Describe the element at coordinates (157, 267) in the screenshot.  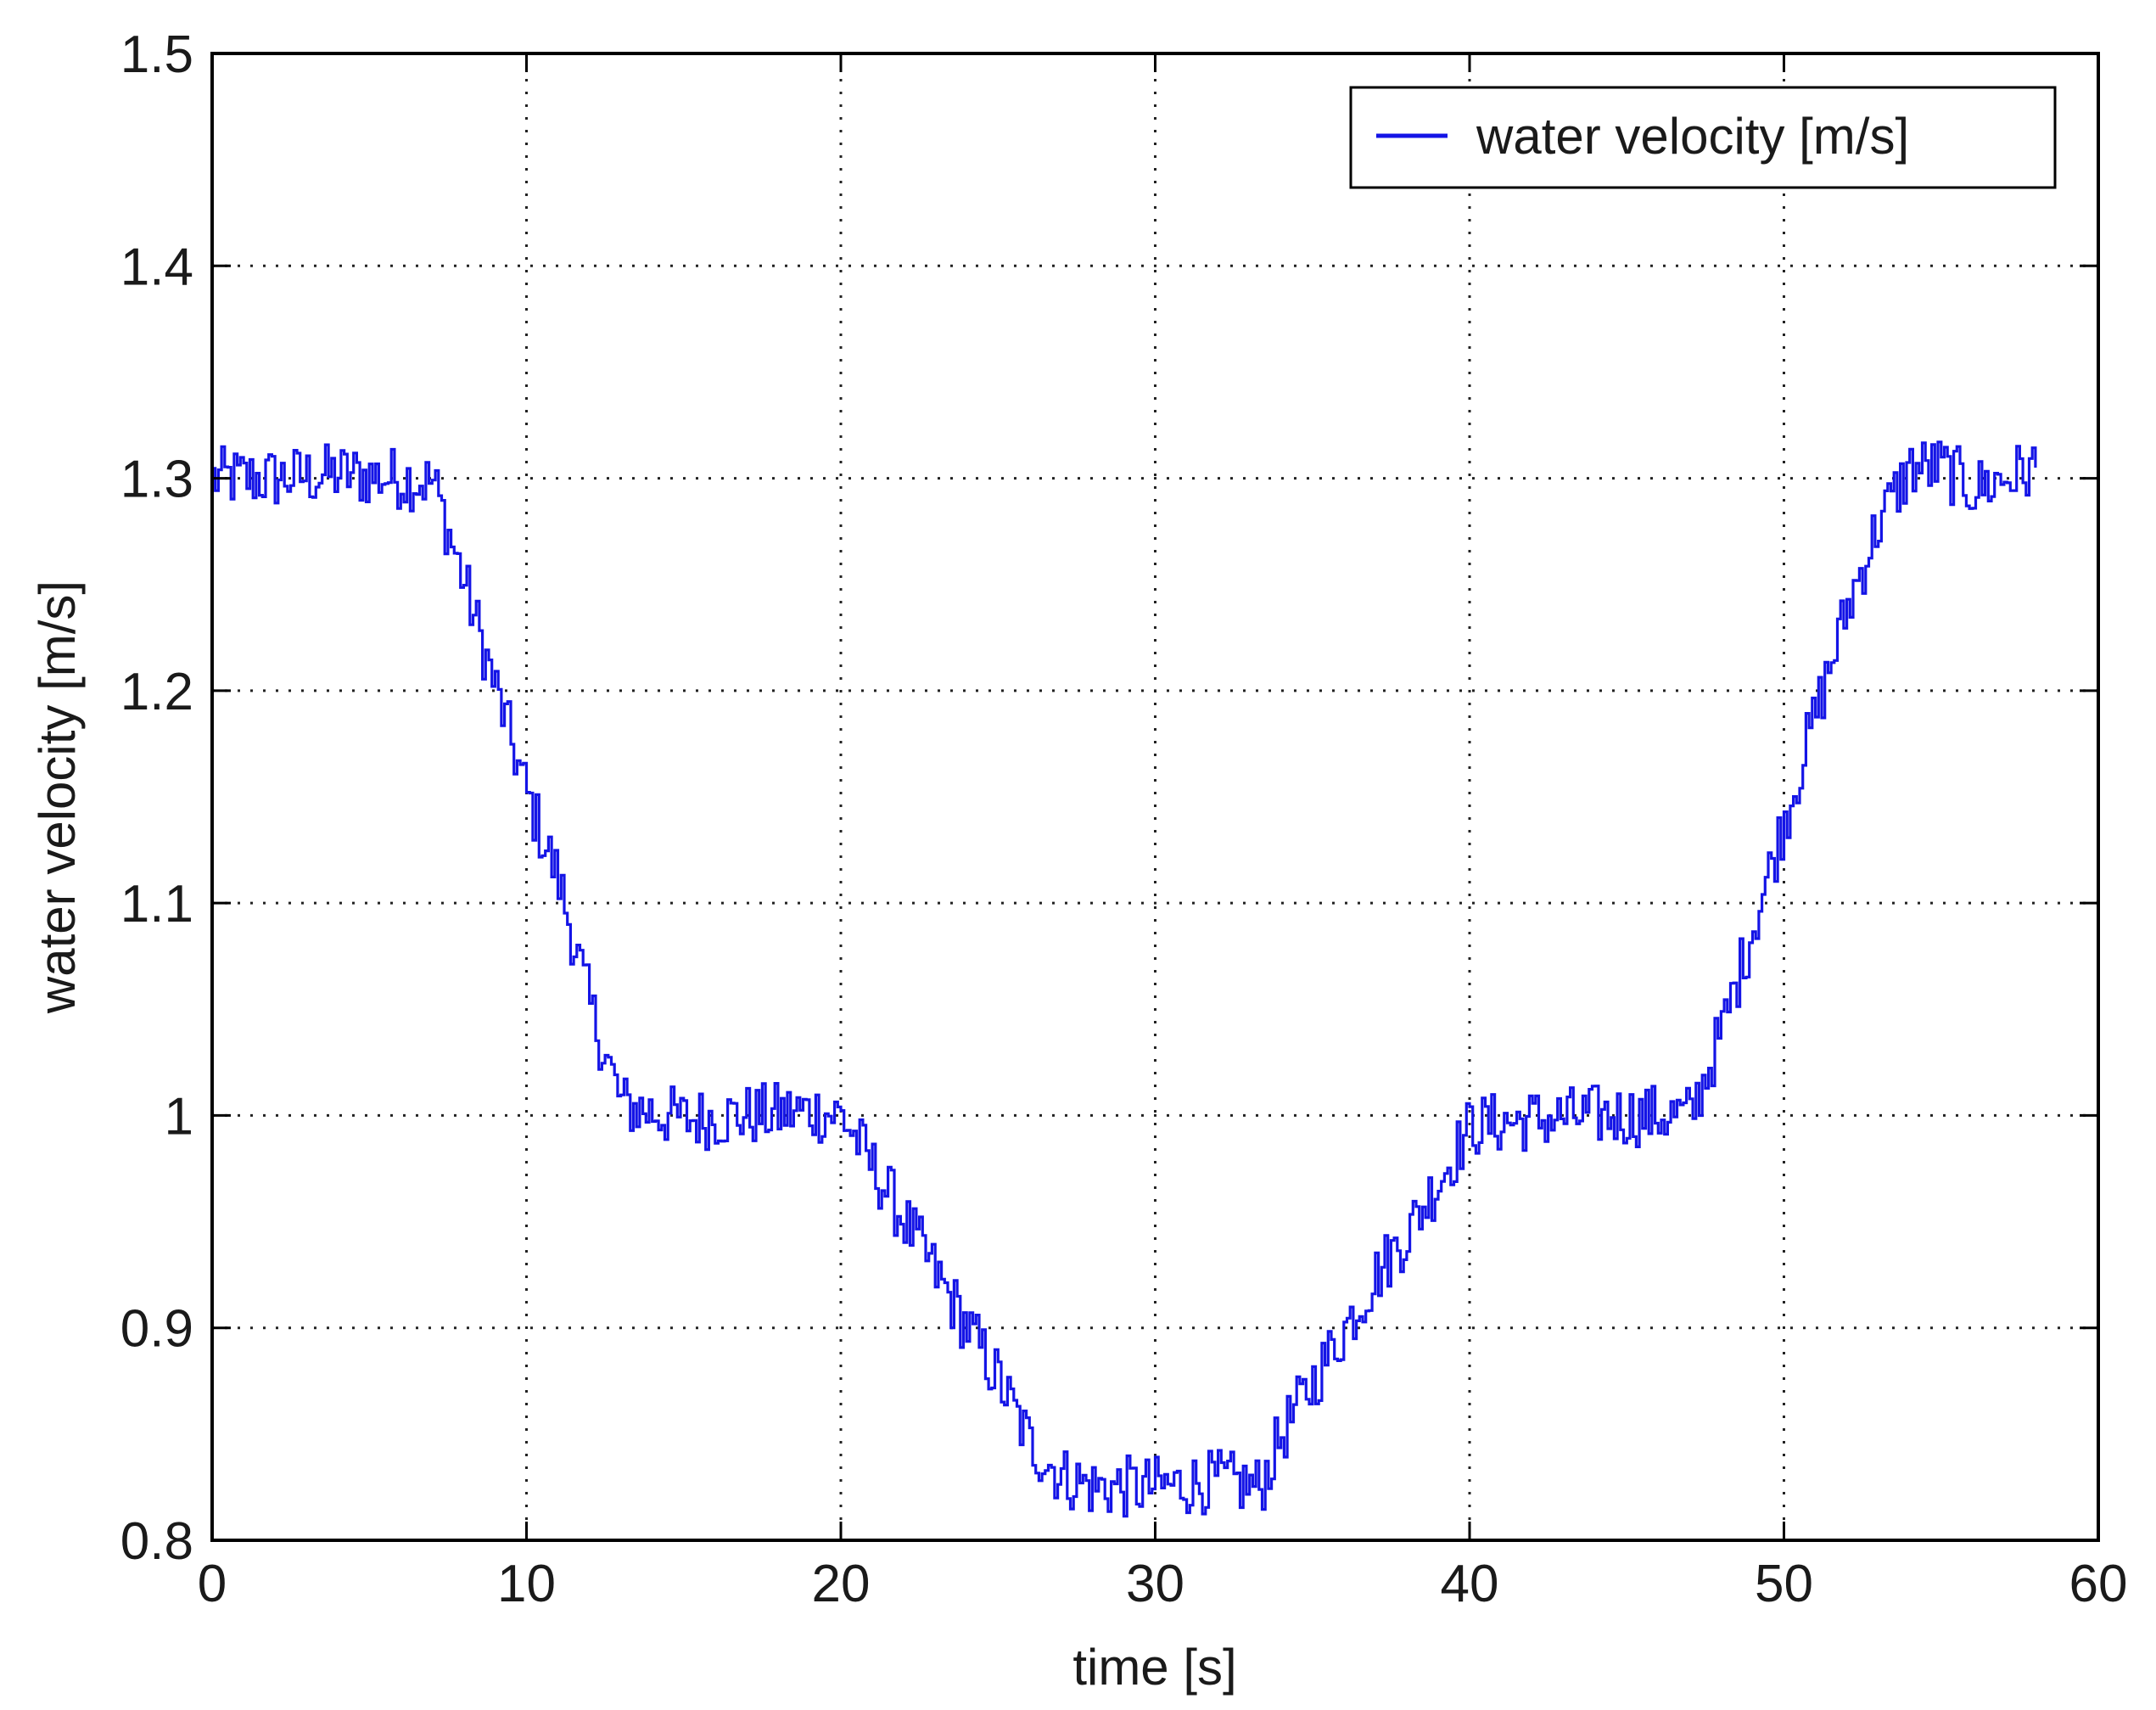
I see `y-tick-label: 1.4` at that location.